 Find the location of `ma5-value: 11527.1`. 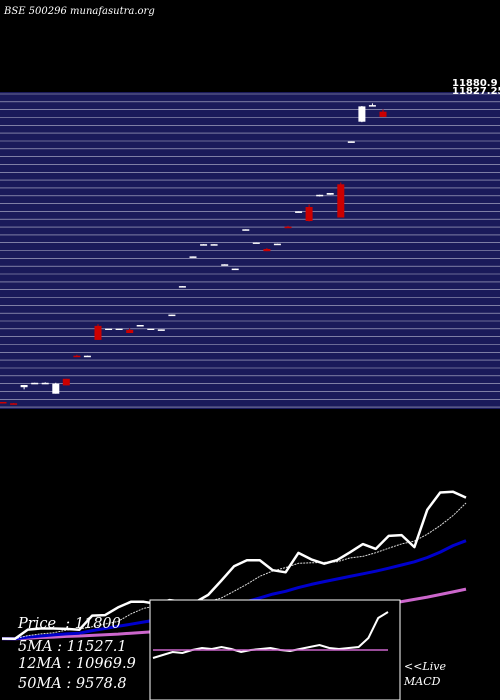

ma5-value: 11527.1 is located at coordinates (96, 647).